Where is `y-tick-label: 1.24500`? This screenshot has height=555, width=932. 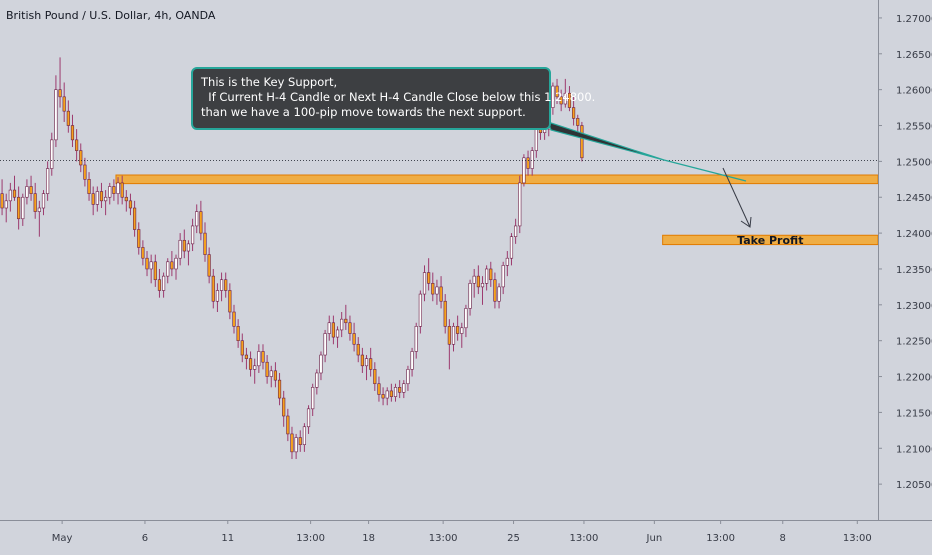 y-tick-label: 1.24500 is located at coordinates (914, 198).